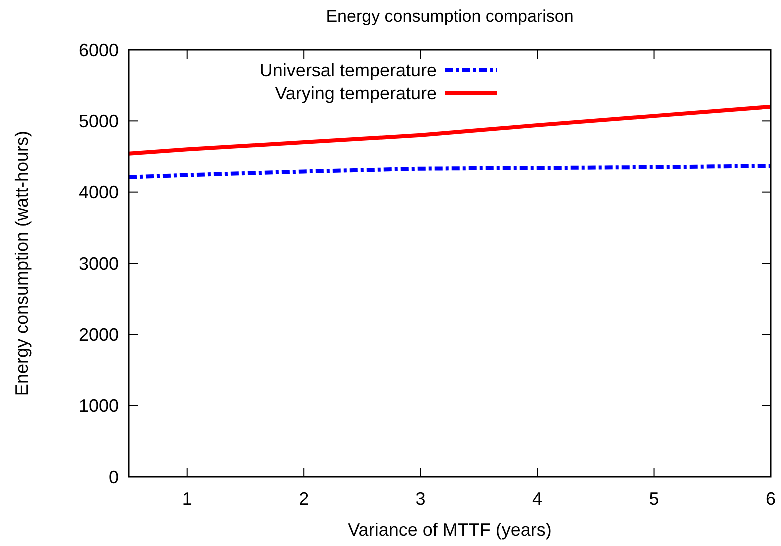 This screenshot has height=546, width=781. What do you see at coordinates (187, 499) in the screenshot?
I see `x-tick-label: 1` at bounding box center [187, 499].